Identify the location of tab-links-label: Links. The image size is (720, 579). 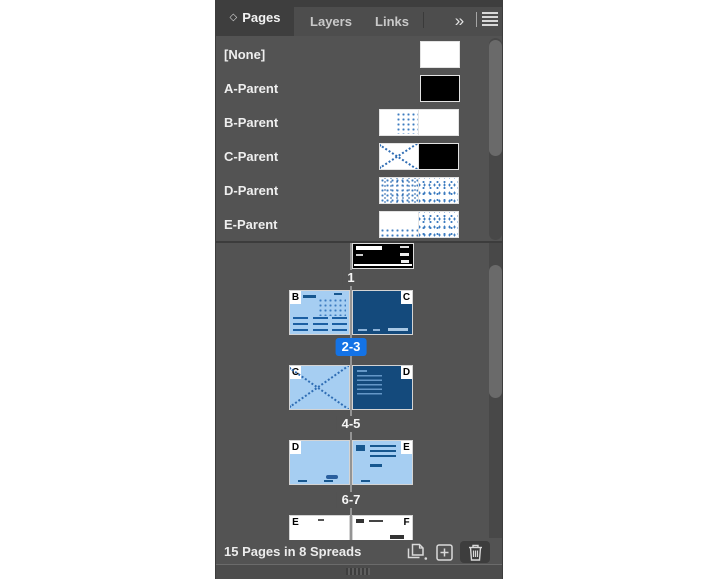
(392, 21).